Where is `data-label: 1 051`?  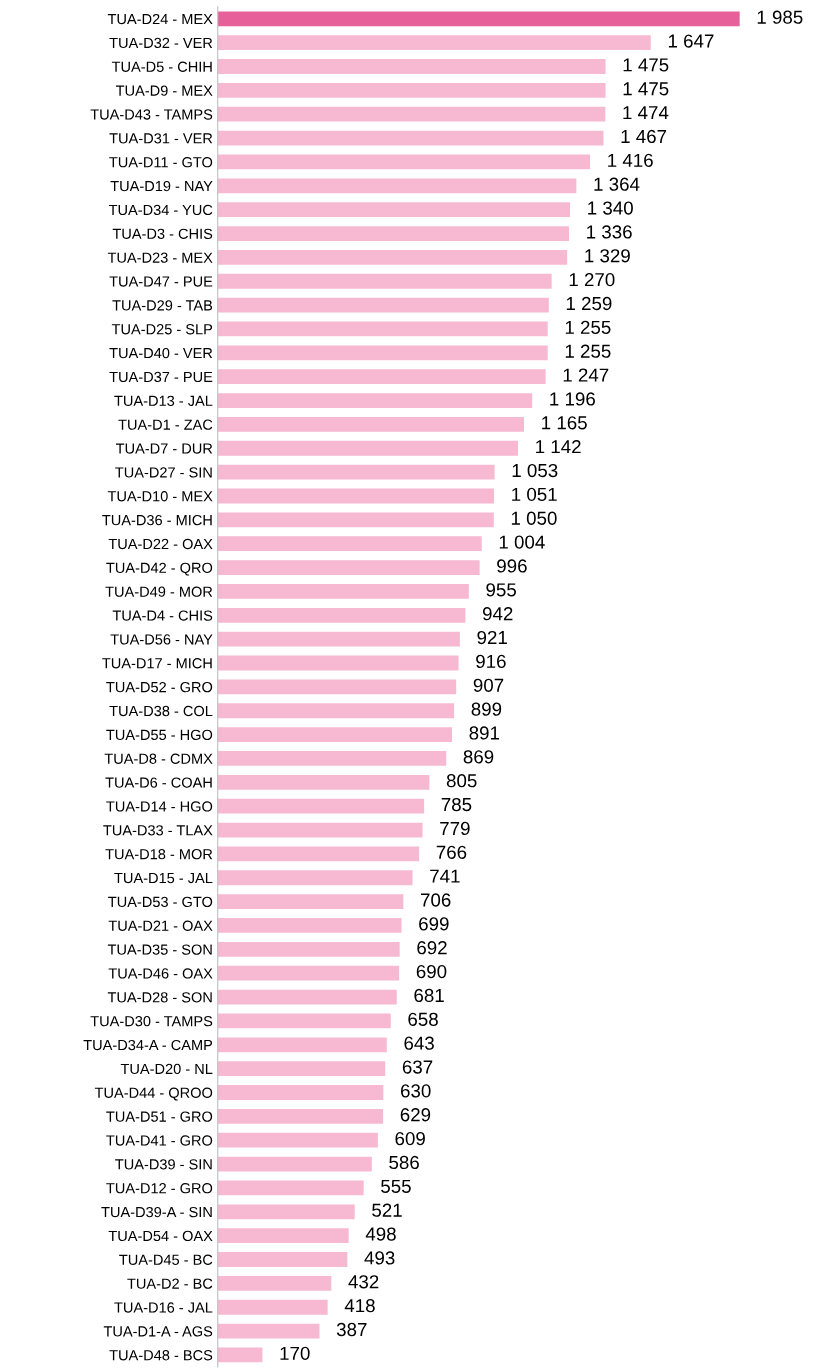 data-label: 1 051 is located at coordinates (534, 494).